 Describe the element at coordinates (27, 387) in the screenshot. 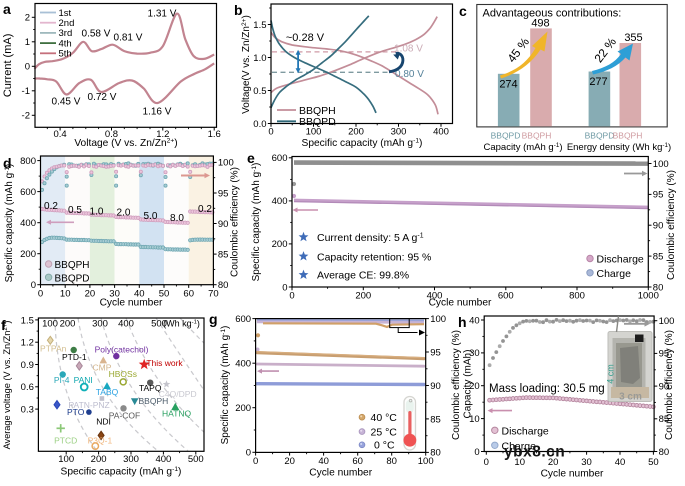

I see `svg-text: 0.6` at that location.